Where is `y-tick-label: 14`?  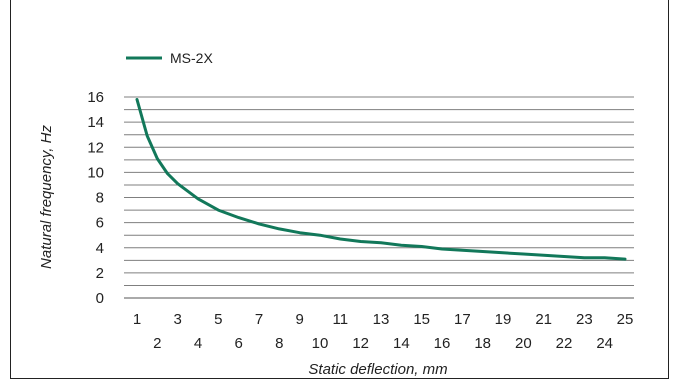 y-tick-label: 14 is located at coordinates (95, 122).